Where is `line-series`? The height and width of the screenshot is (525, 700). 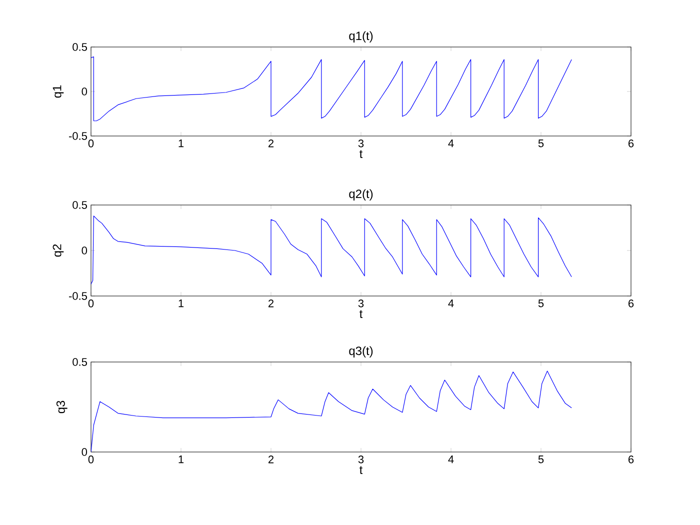
line-series is located at coordinates (331, 89).